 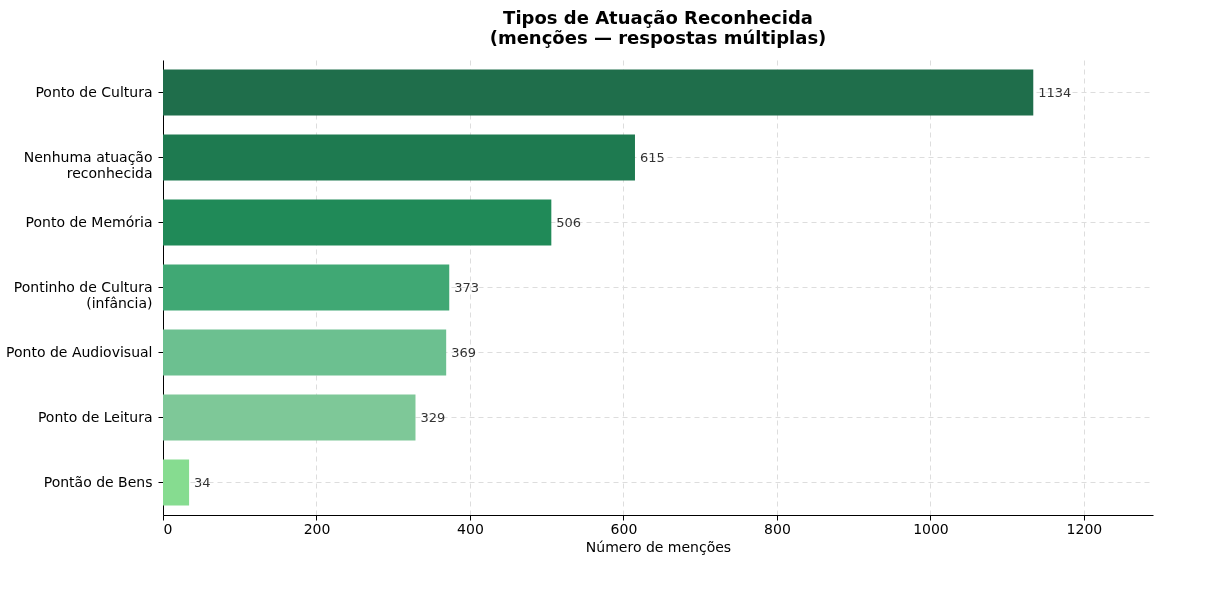 I want to click on x-axis-title: Número de menções, so click(x=658, y=546).